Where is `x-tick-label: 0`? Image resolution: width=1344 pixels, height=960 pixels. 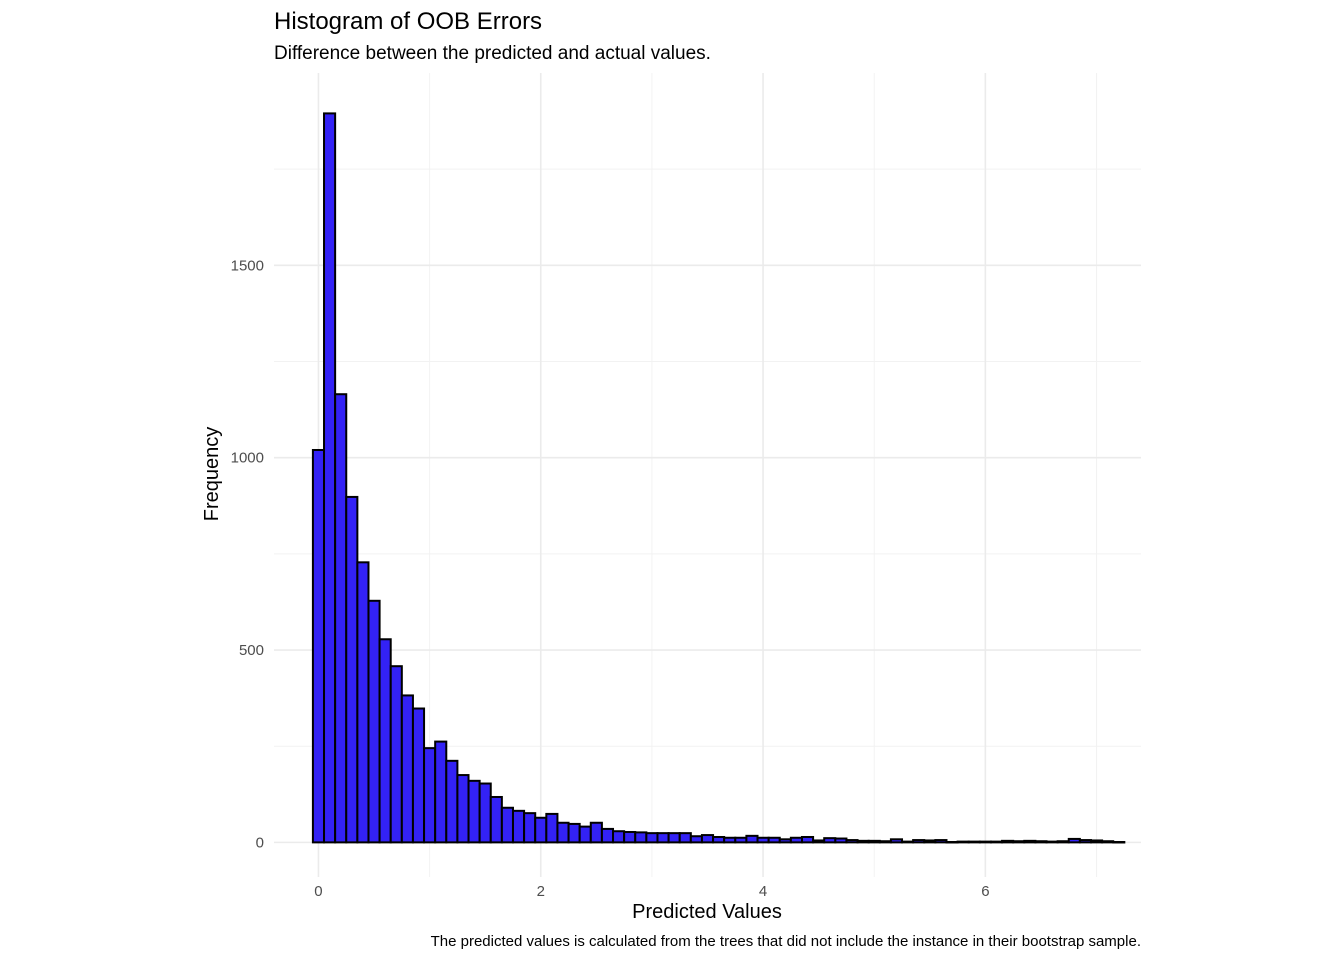
x-tick-label: 0 is located at coordinates (318, 891).